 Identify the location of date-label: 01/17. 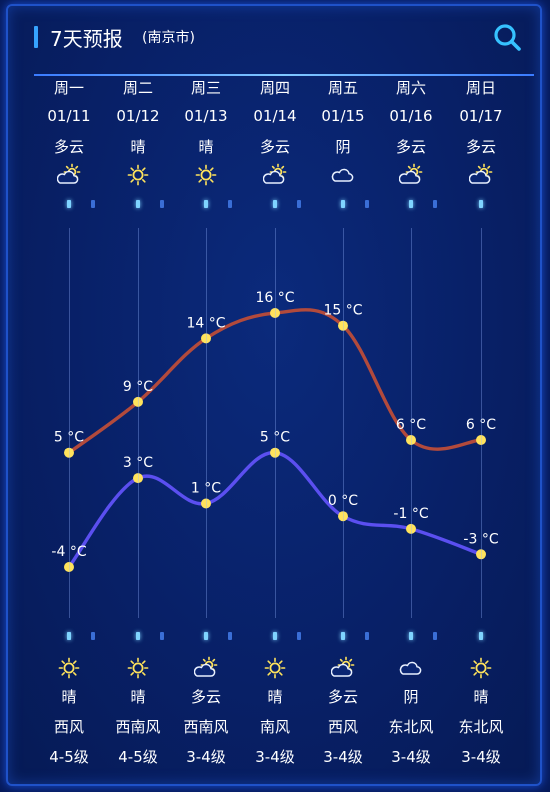
(481, 116).